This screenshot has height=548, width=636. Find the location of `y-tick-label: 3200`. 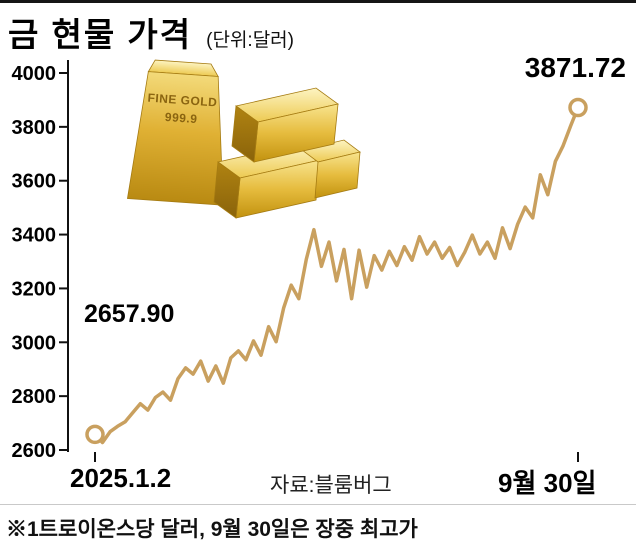

y-tick-label: 3200 is located at coordinates (34, 289).